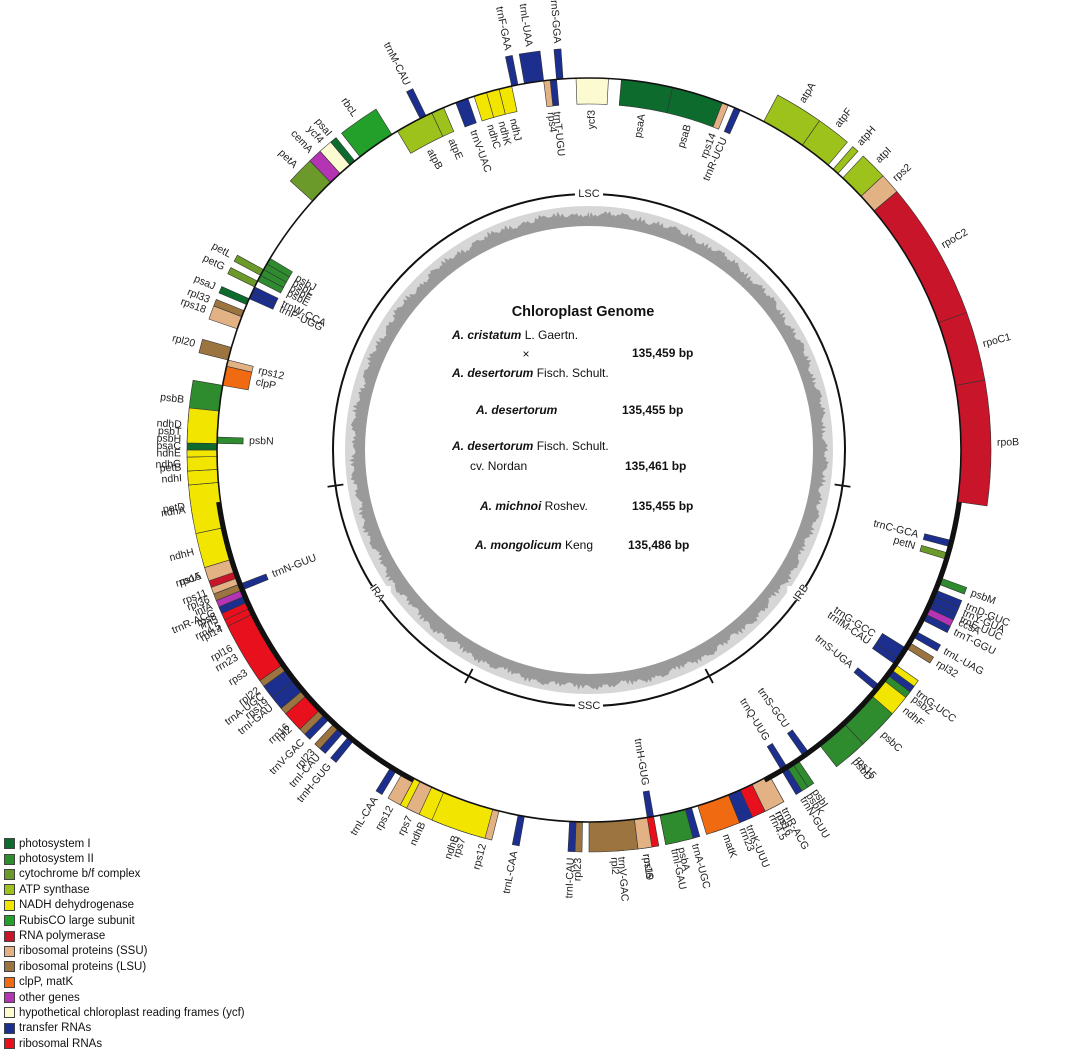  What do you see at coordinates (124, 843) in the screenshot?
I see `legend-item: photosystem I` at bounding box center [124, 843].